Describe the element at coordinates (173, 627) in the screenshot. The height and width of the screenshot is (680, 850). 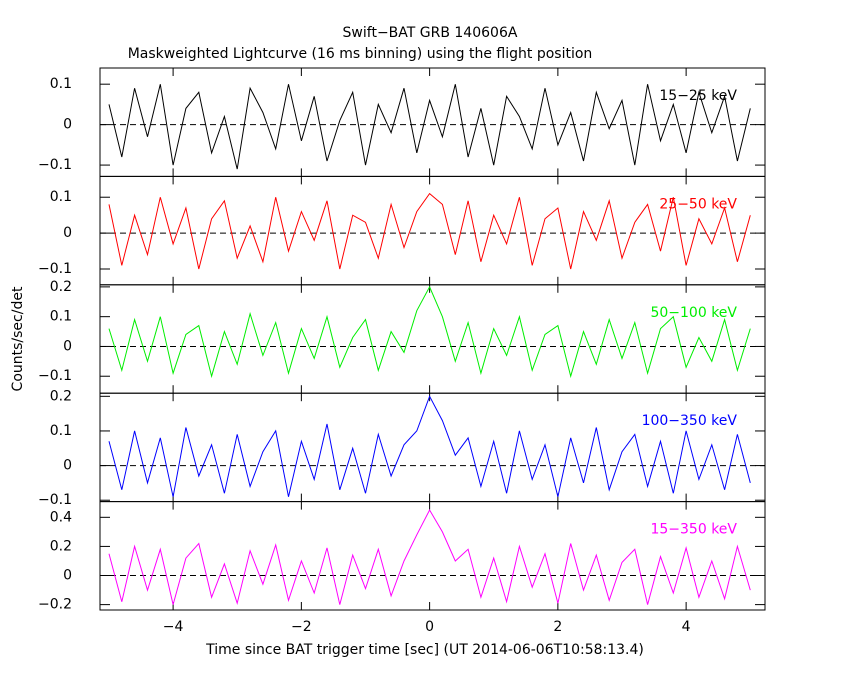
I see `x-tick-label: −4` at that location.